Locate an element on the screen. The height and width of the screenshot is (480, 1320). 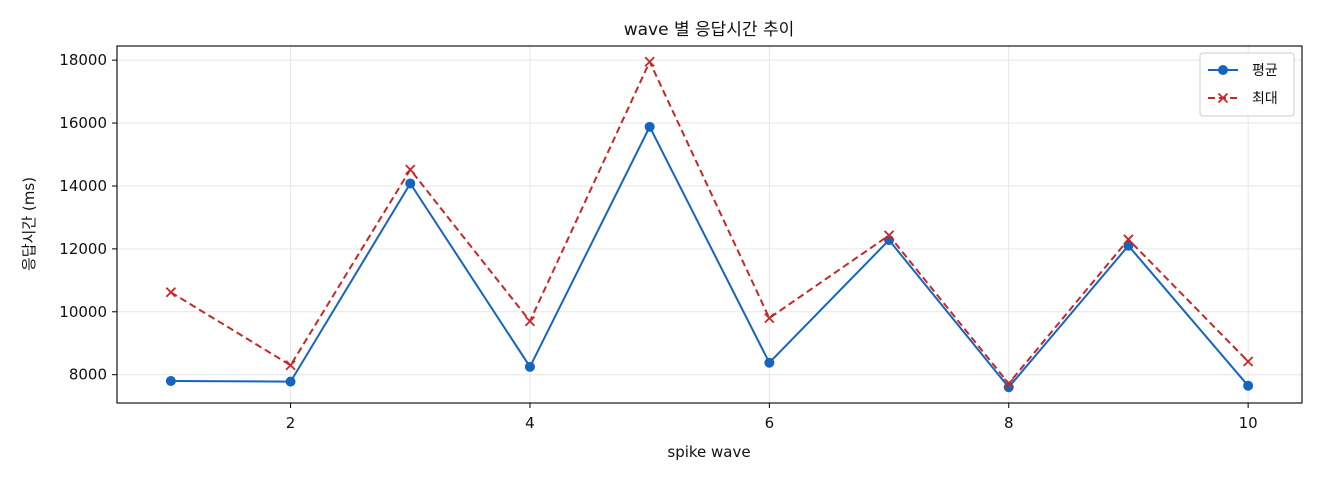
x-axis-label: spike wave is located at coordinates (708, 452).